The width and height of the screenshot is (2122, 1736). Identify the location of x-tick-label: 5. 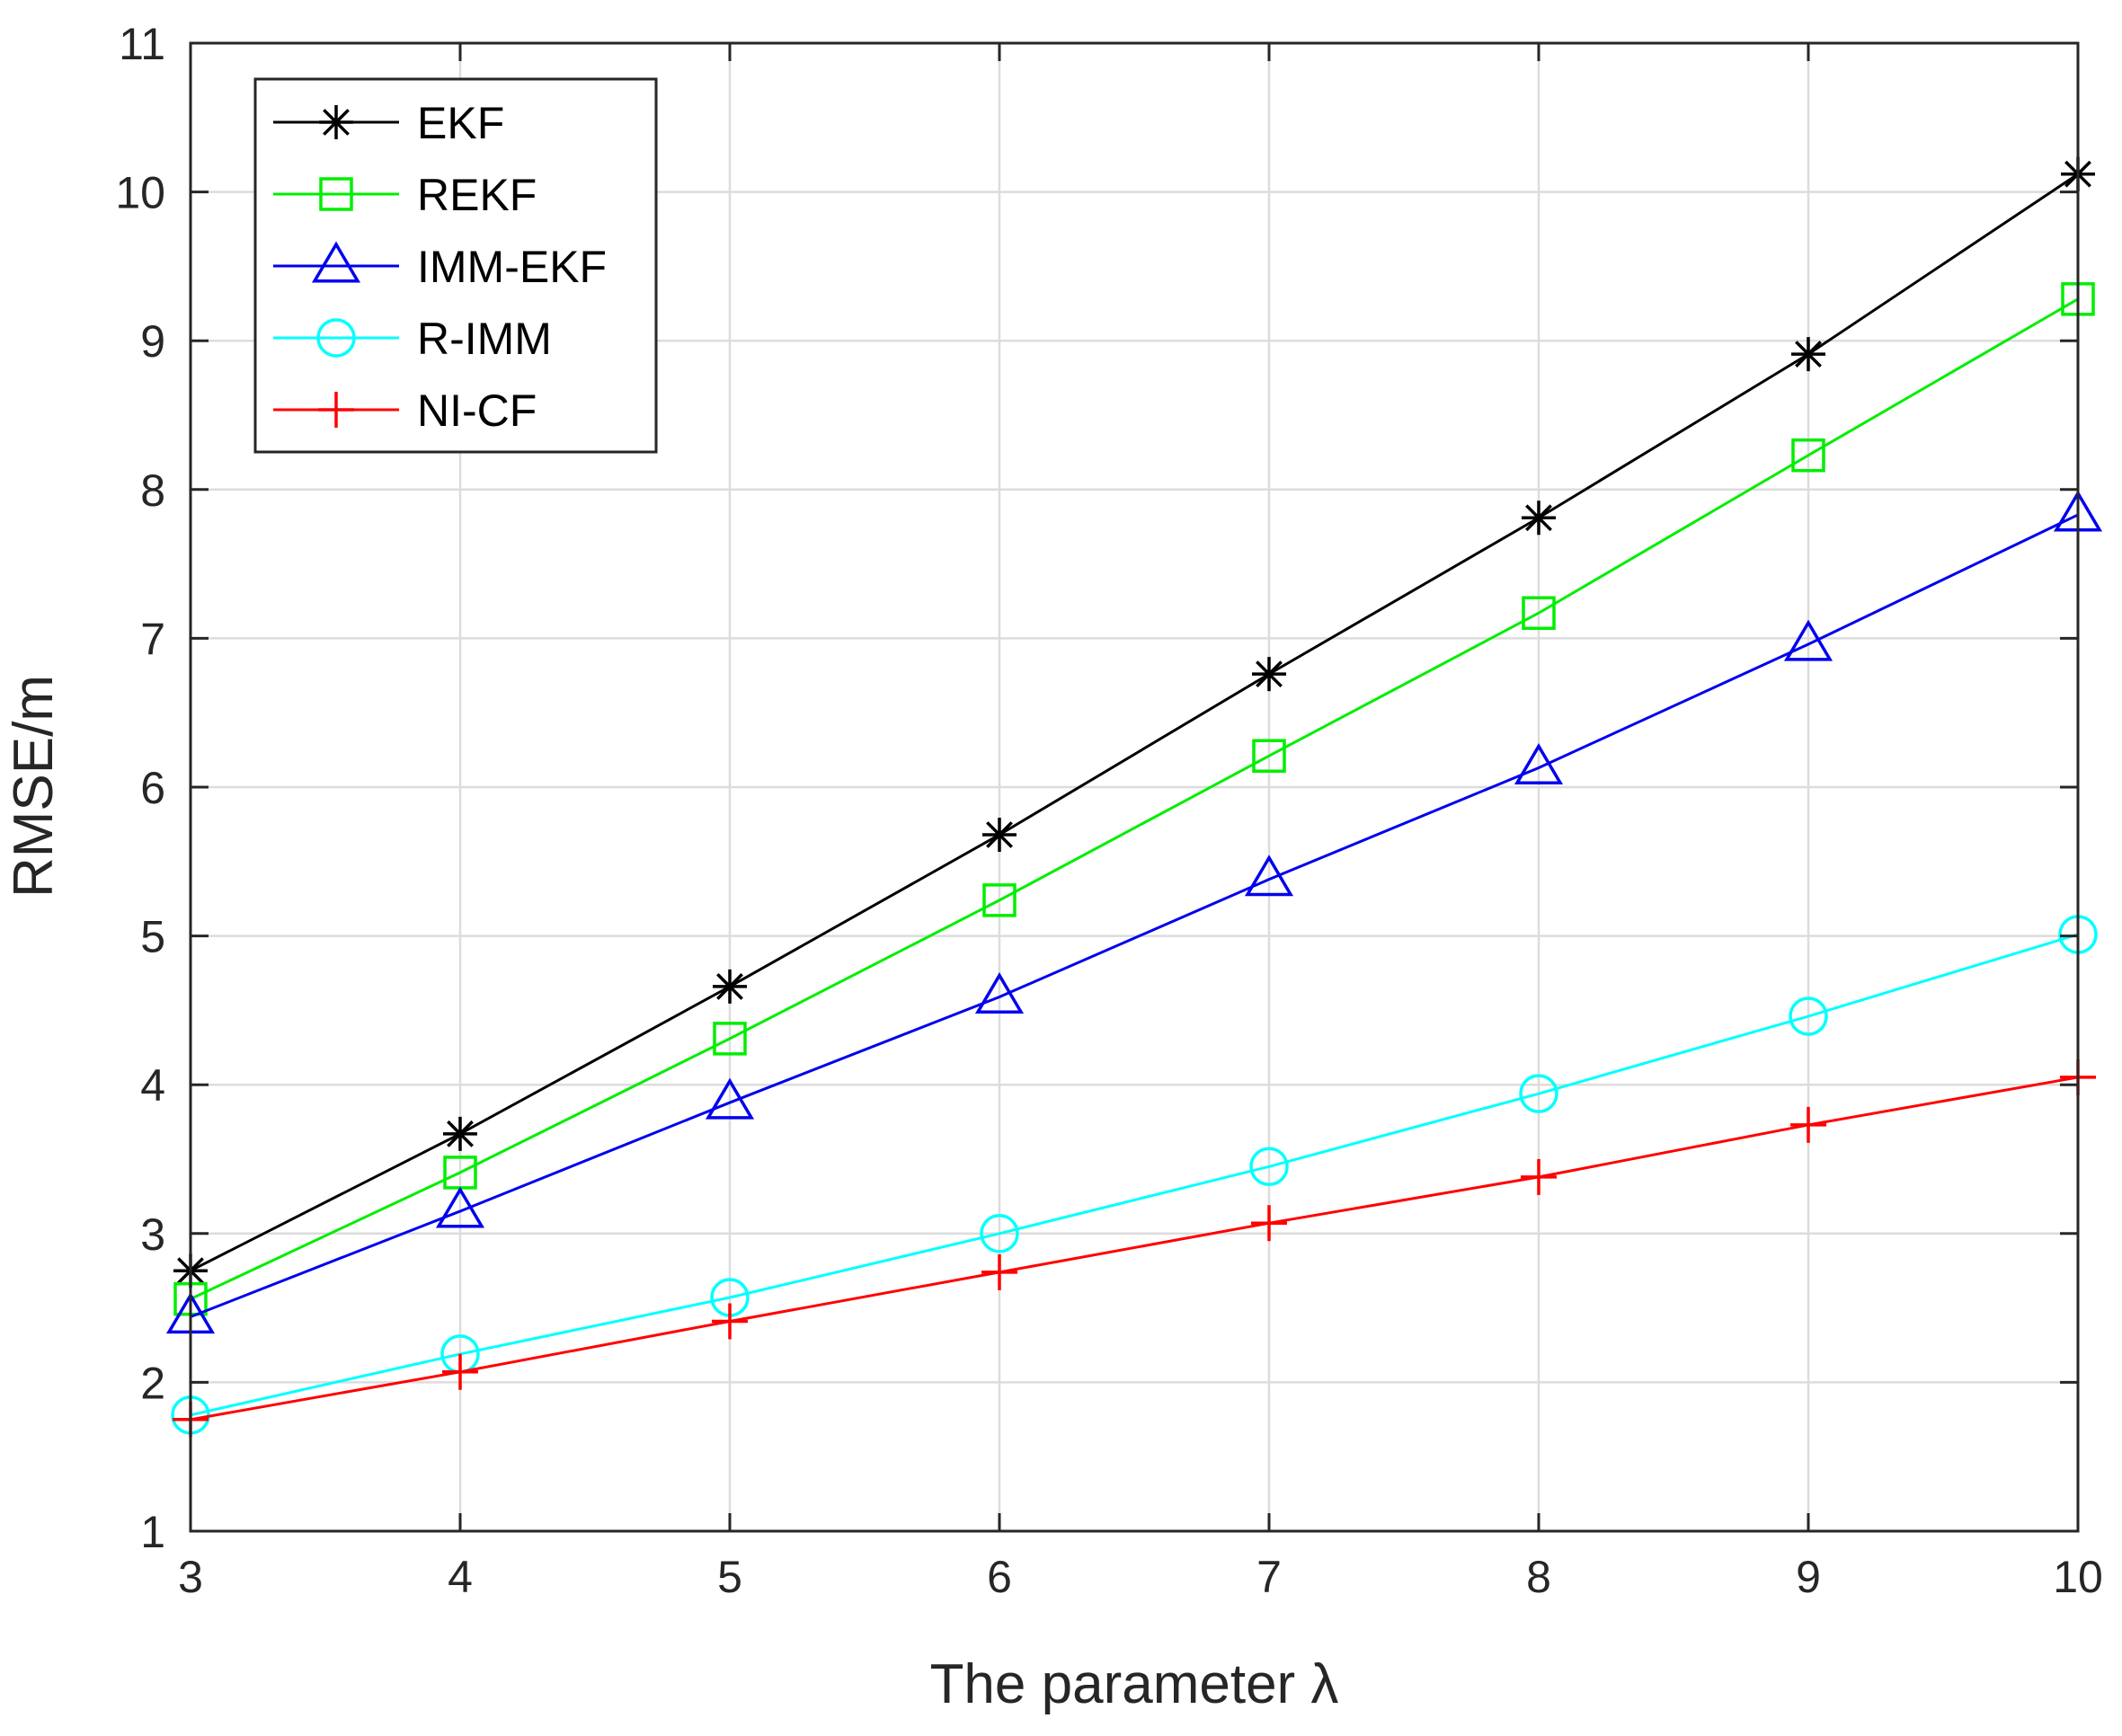
(729, 1577).